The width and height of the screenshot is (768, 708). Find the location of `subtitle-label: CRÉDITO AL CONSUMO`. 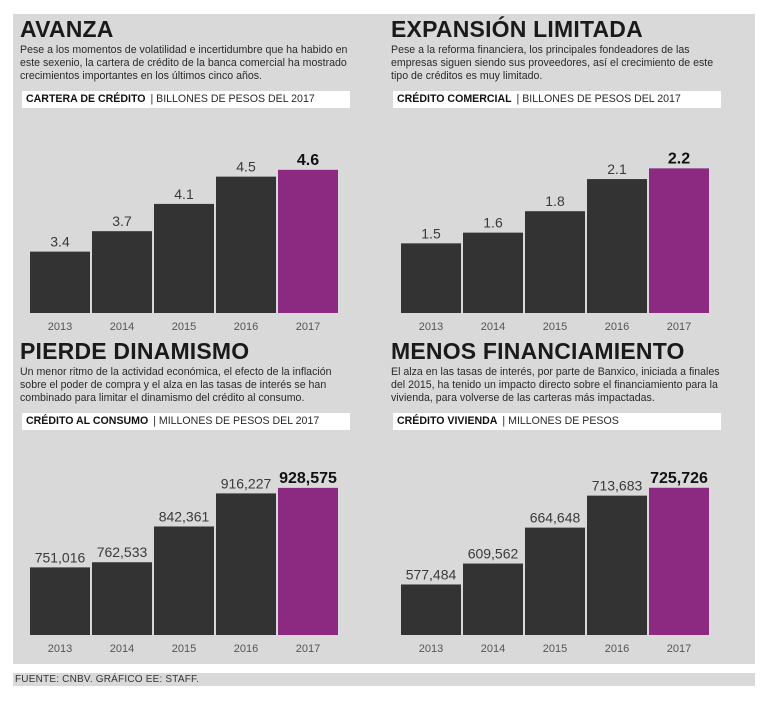

subtitle-label: CRÉDITO AL CONSUMO is located at coordinates (87, 421).